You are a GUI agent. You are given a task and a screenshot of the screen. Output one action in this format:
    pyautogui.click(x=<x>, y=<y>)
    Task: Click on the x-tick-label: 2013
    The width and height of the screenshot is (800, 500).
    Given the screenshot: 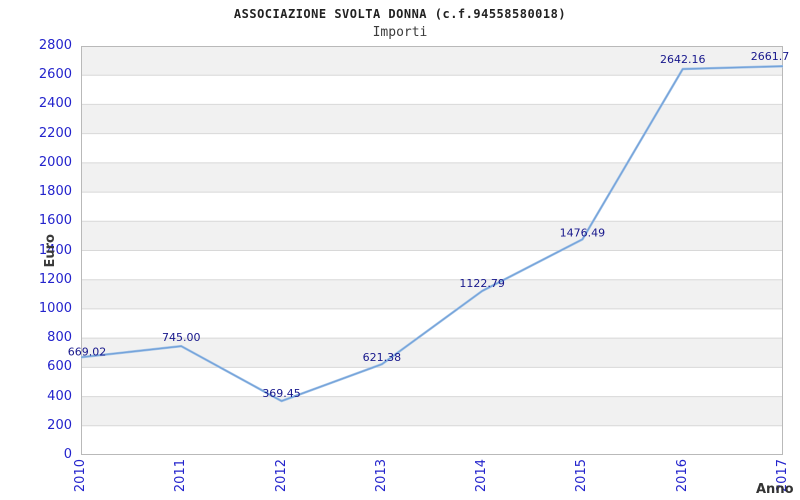 What is the action you would take?
    pyautogui.click(x=381, y=476)
    